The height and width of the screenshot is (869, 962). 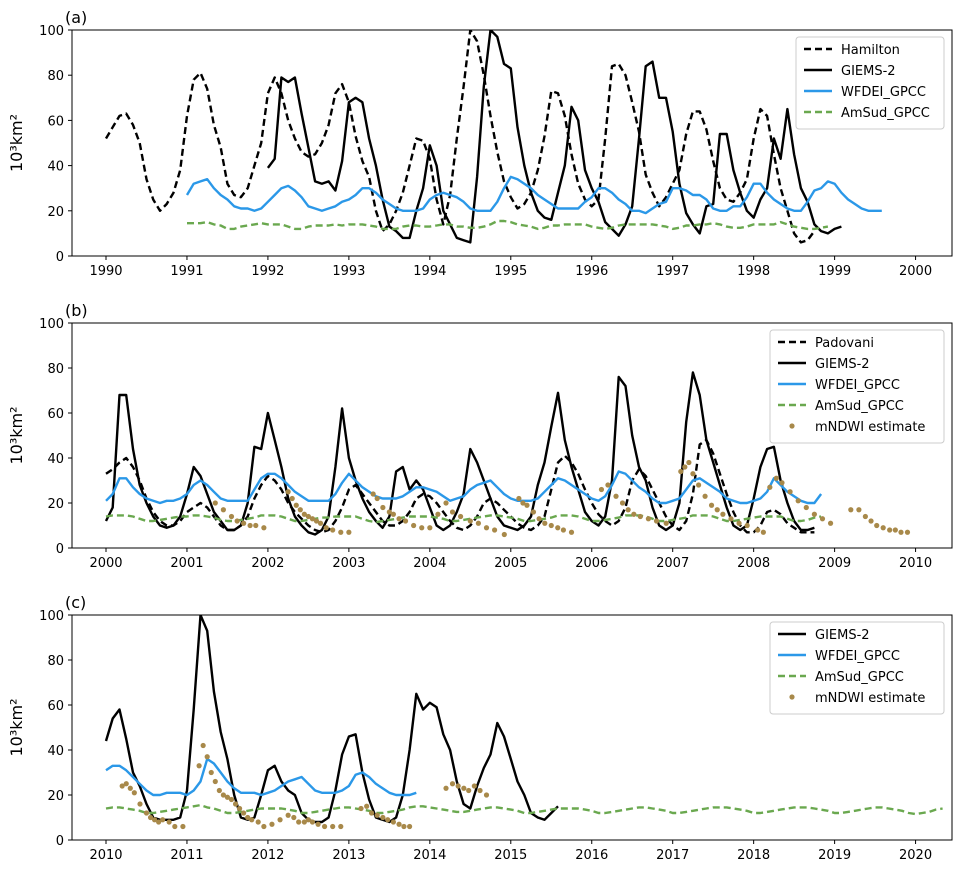 What do you see at coordinates (834, 855) in the screenshot?
I see `panel-3-xtick-label: 2019` at bounding box center [834, 855].